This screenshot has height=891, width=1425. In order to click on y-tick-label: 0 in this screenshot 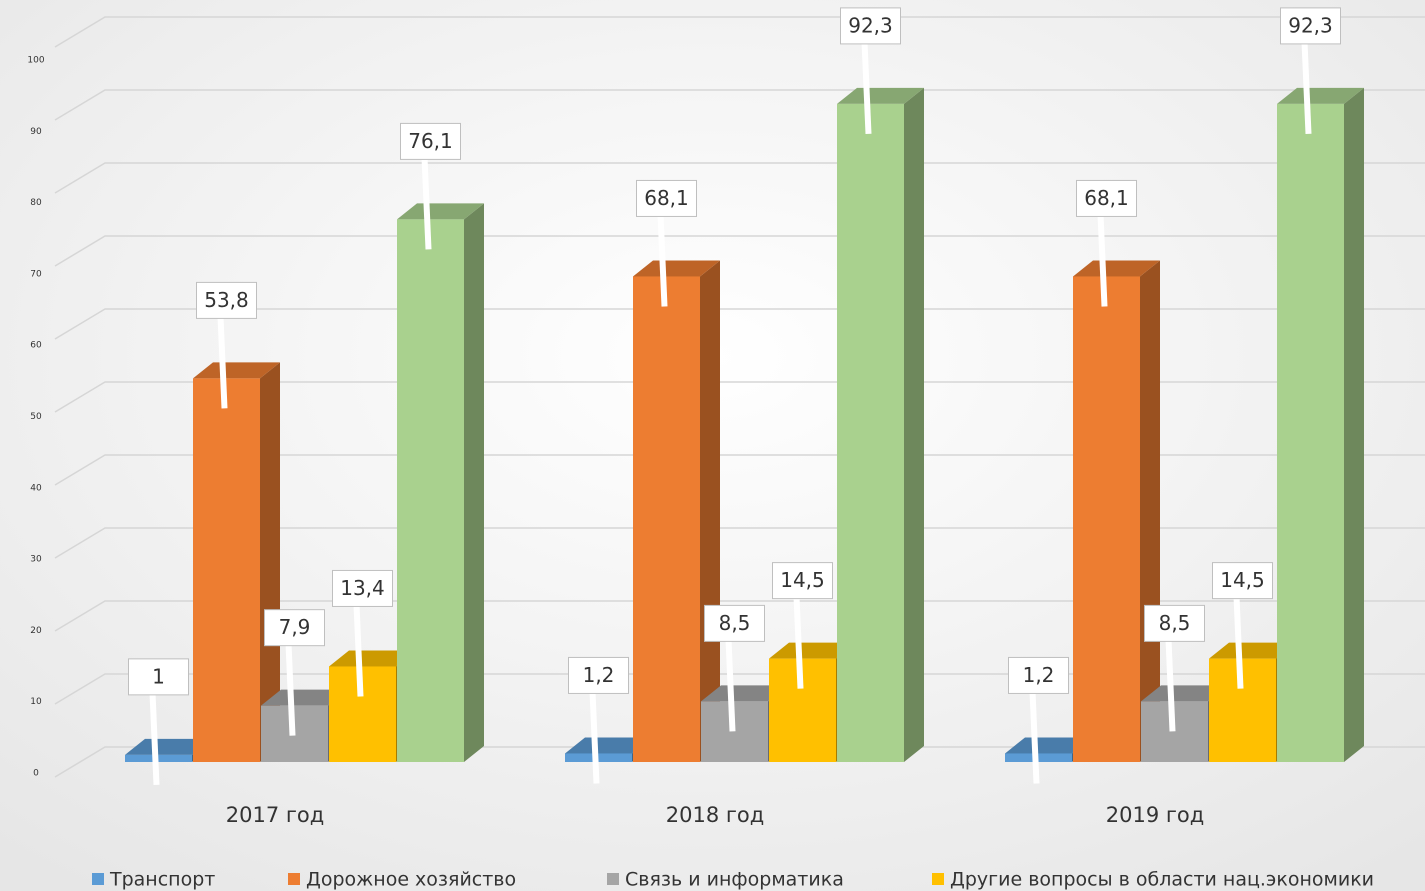, I will do `click(36, 774)`.